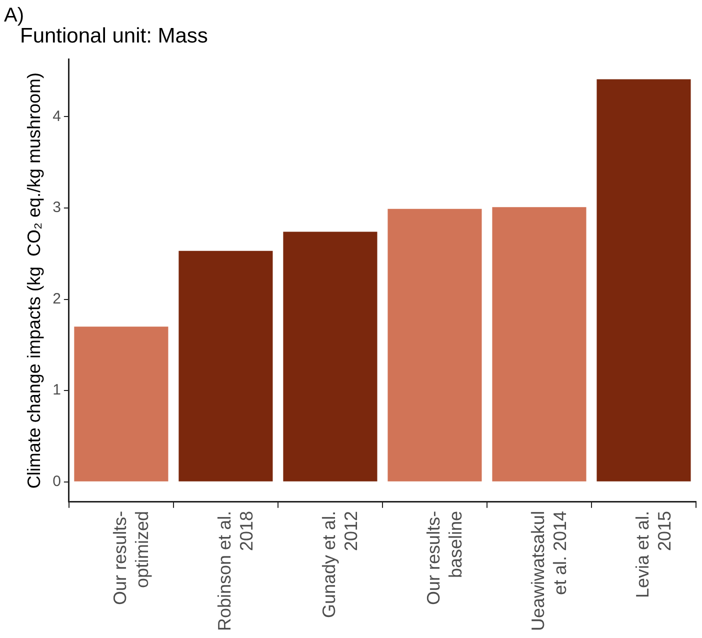 Image resolution: width=702 pixels, height=638 pixels. I want to click on x-tick-label: Our results- baseline, so click(445, 557).